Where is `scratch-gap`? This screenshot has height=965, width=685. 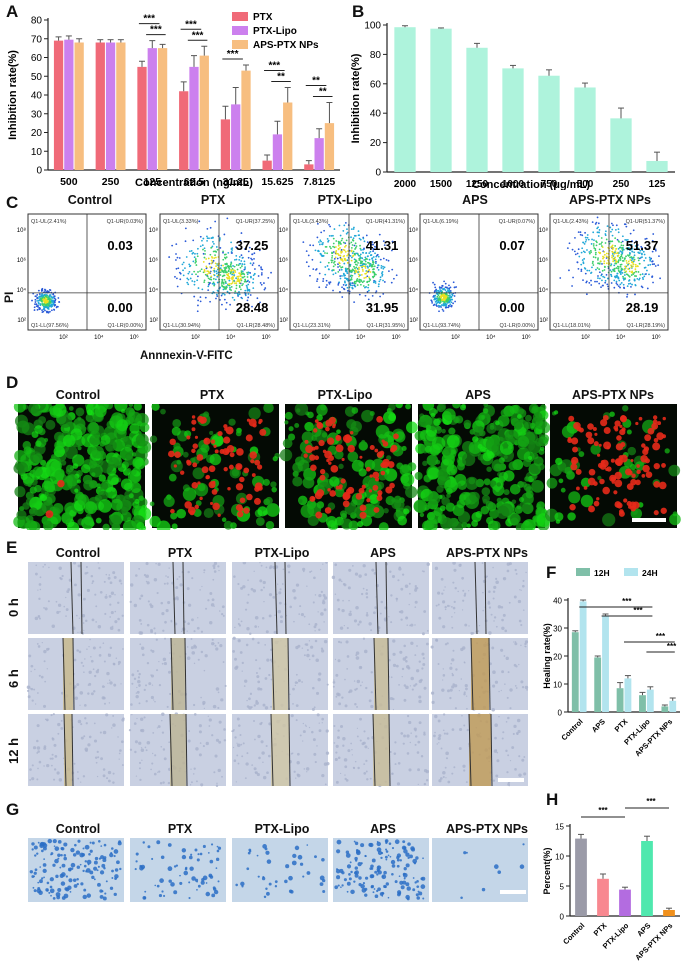
scratch-gap is located at coordinates (68, 674).